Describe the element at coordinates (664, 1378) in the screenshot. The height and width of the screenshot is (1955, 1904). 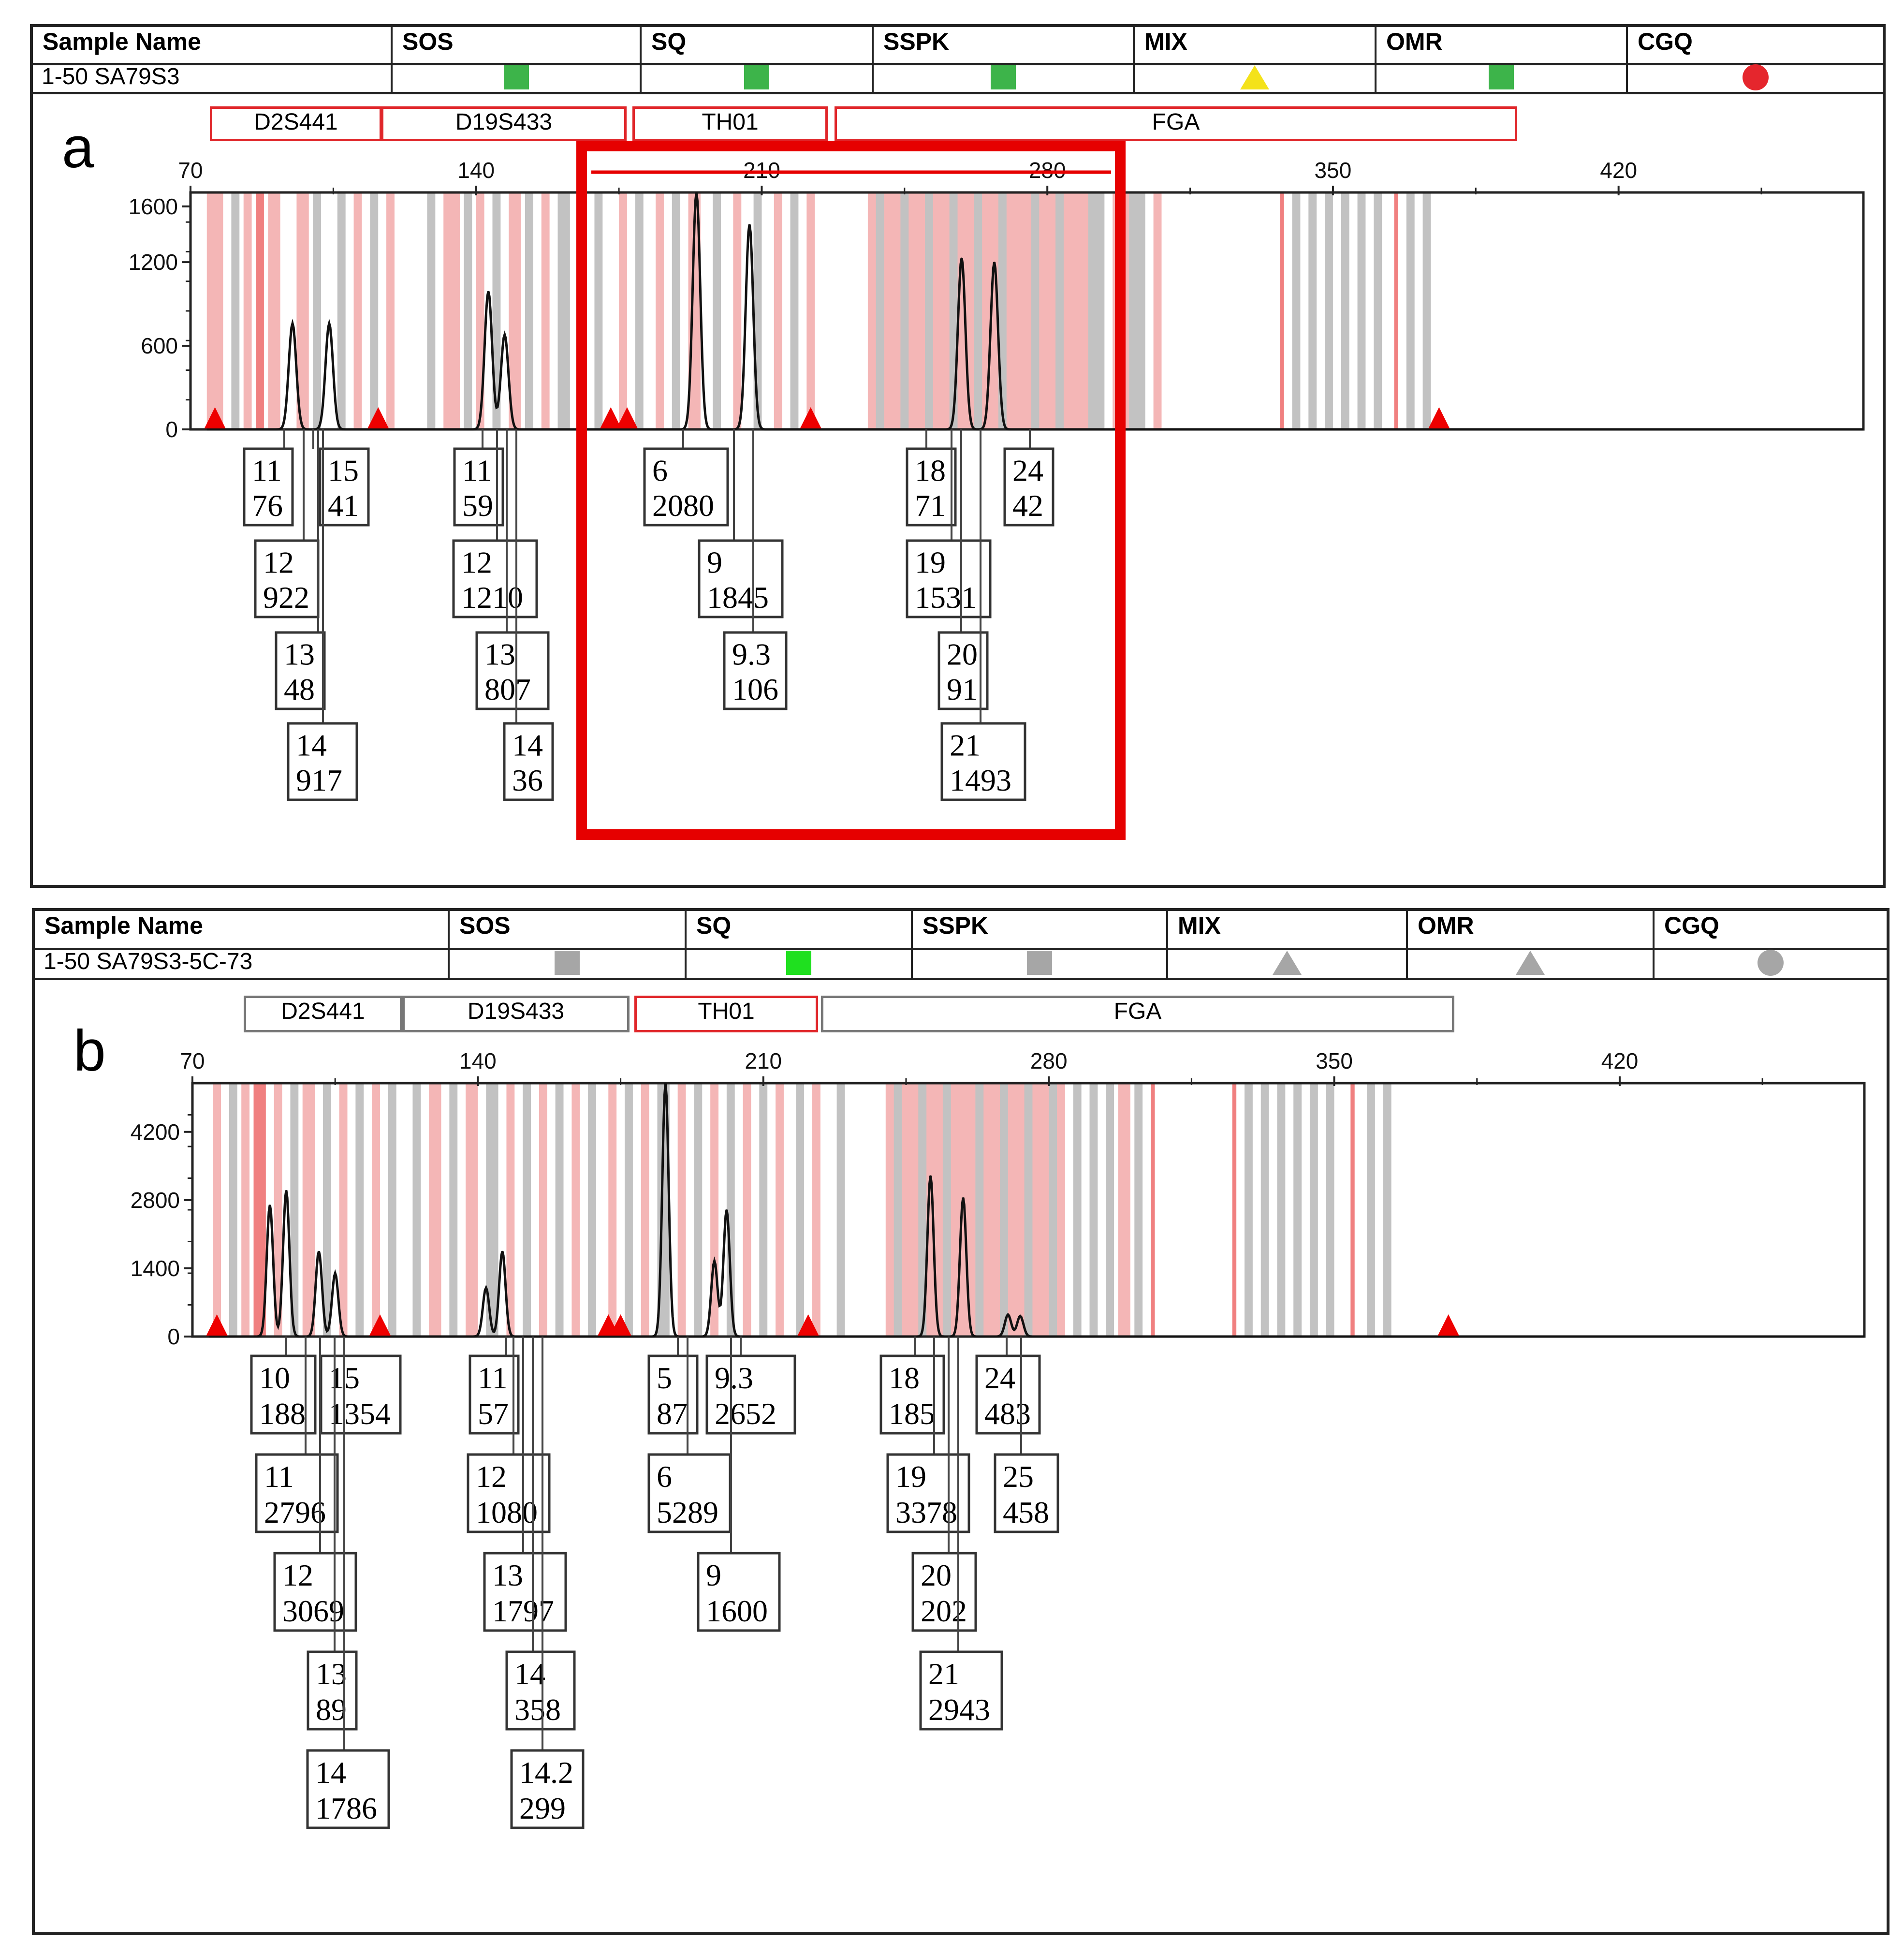
I see `allele-name: 5` at that location.